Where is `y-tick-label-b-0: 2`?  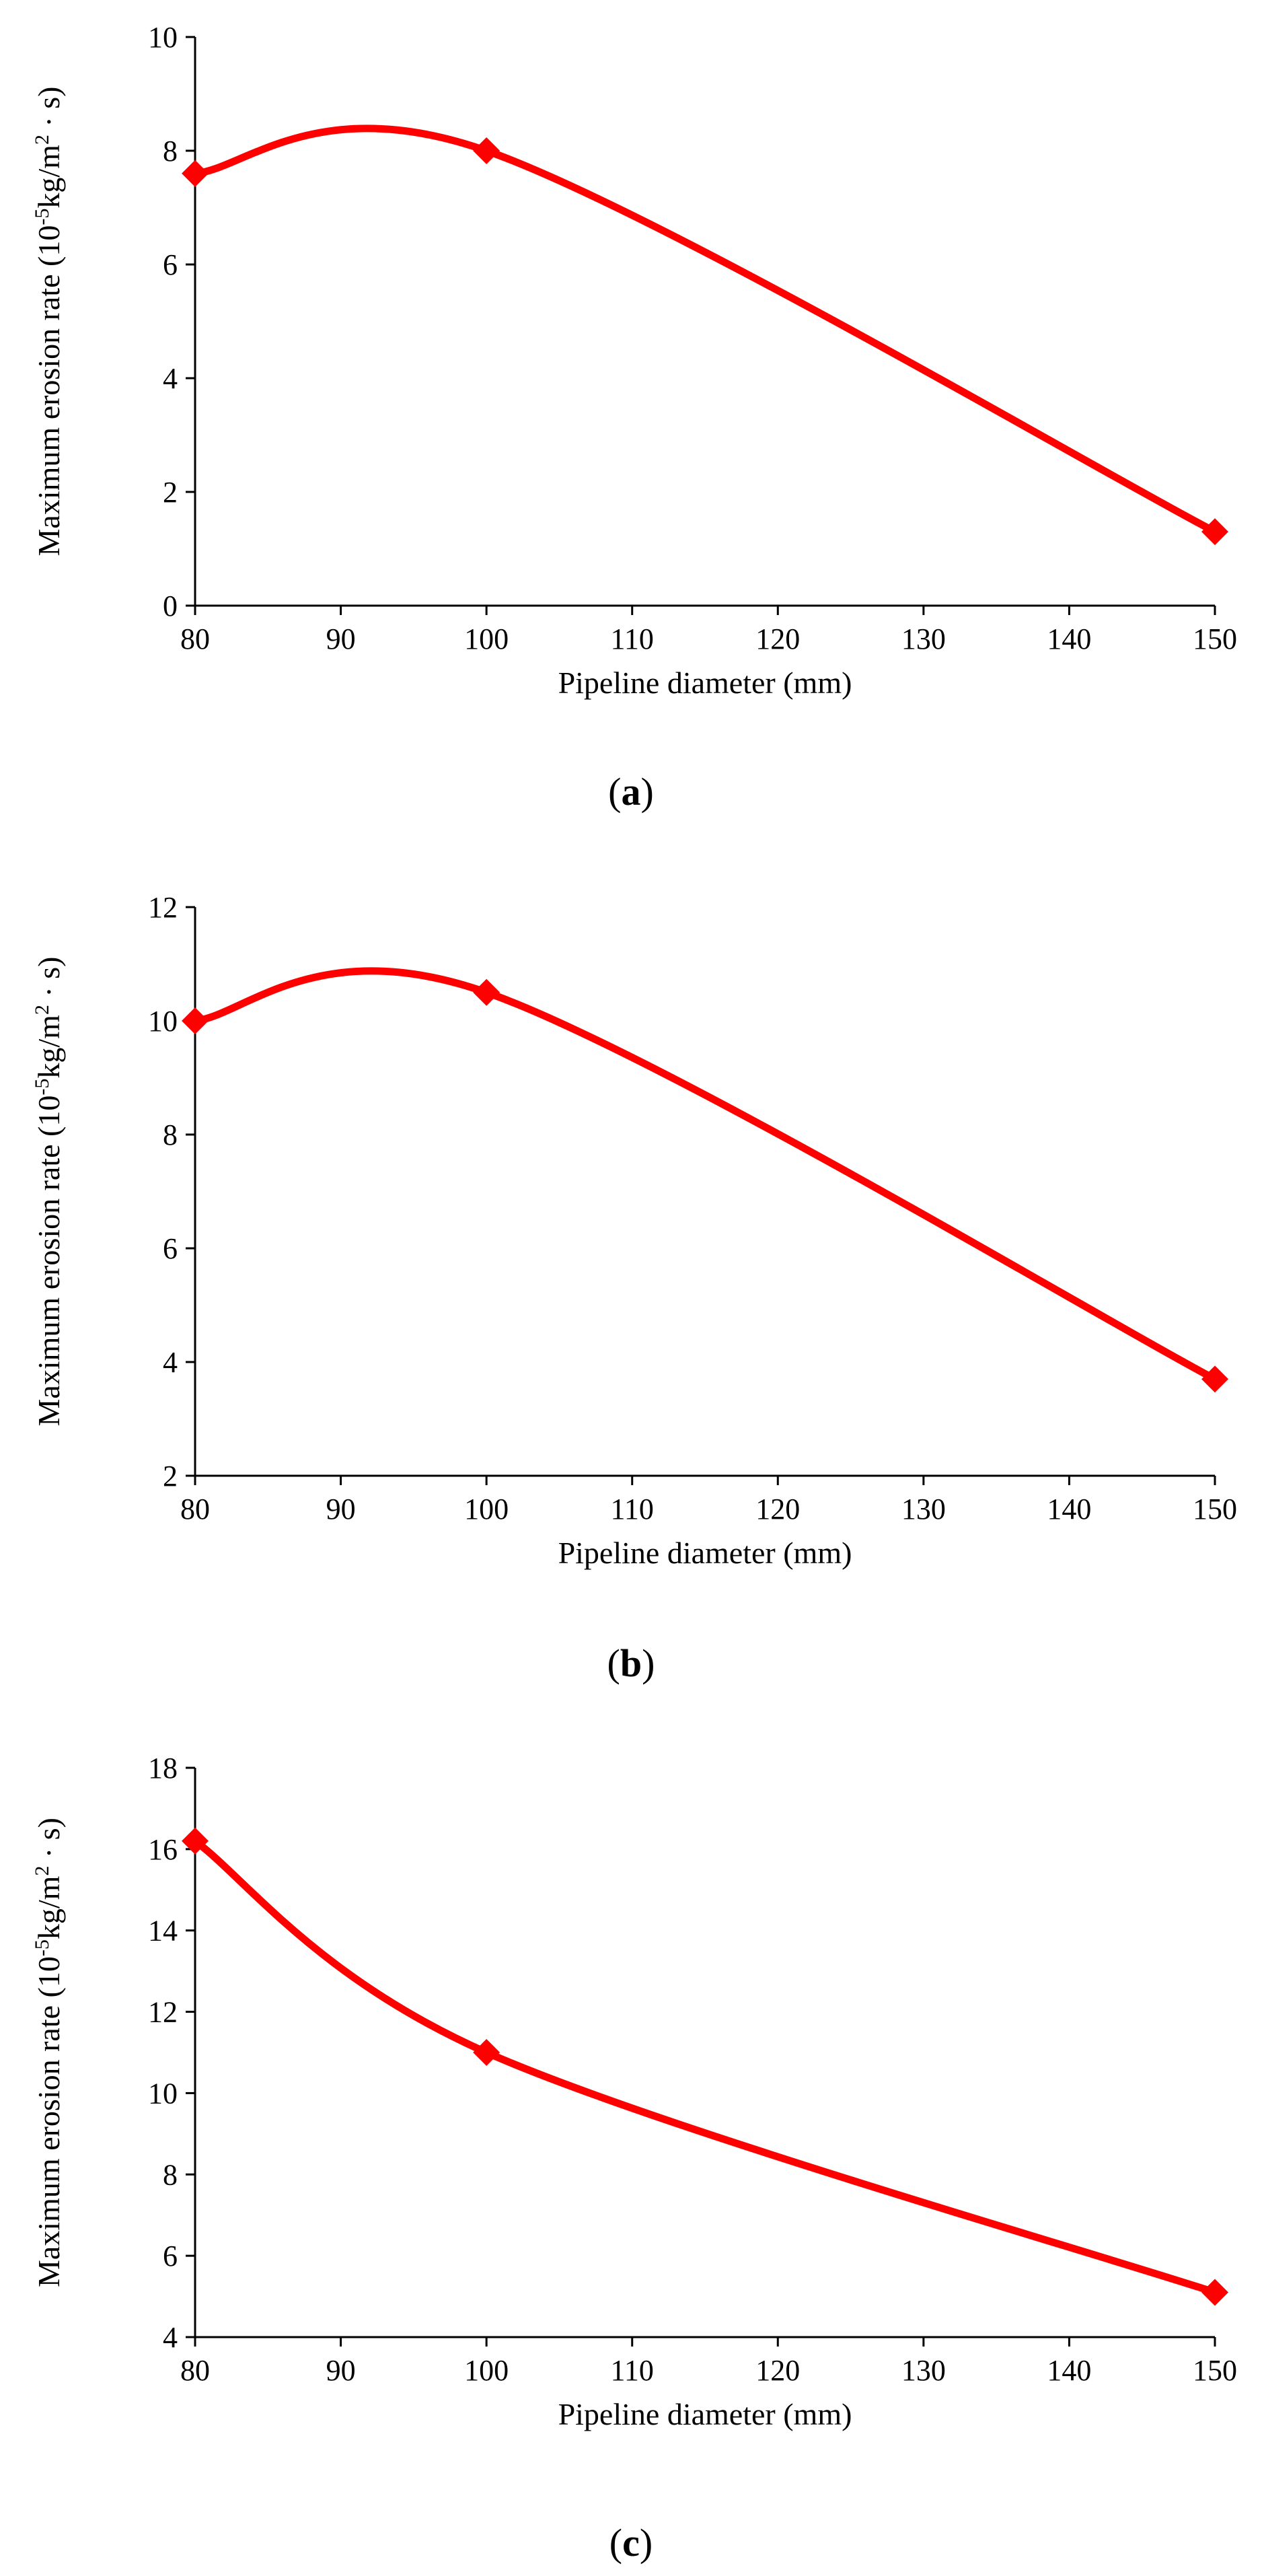
y-tick-label-b-0: 2 is located at coordinates (170, 1476).